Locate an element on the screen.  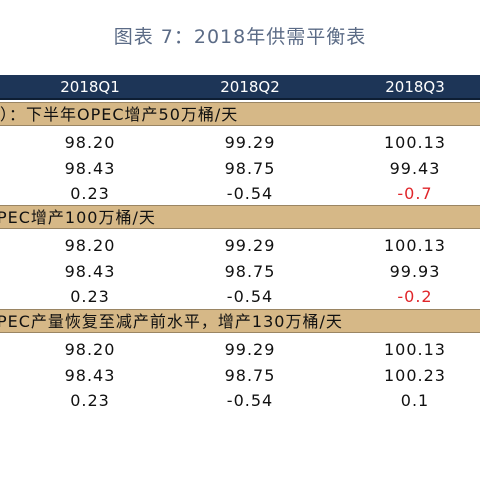
column-header: 2018Q2 is located at coordinates (250, 87).